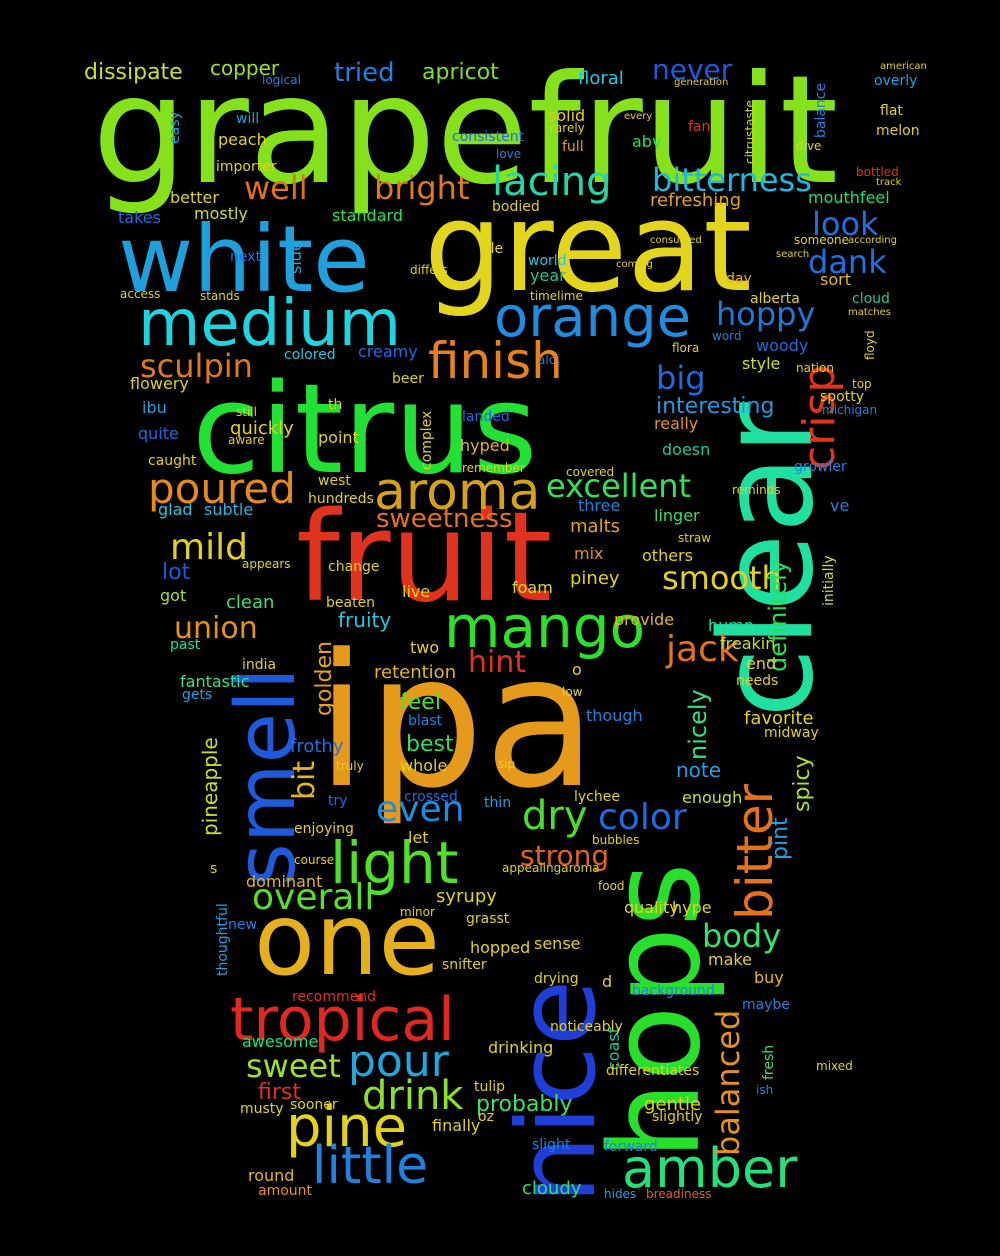  I want to click on word-item: melon, so click(898, 131).